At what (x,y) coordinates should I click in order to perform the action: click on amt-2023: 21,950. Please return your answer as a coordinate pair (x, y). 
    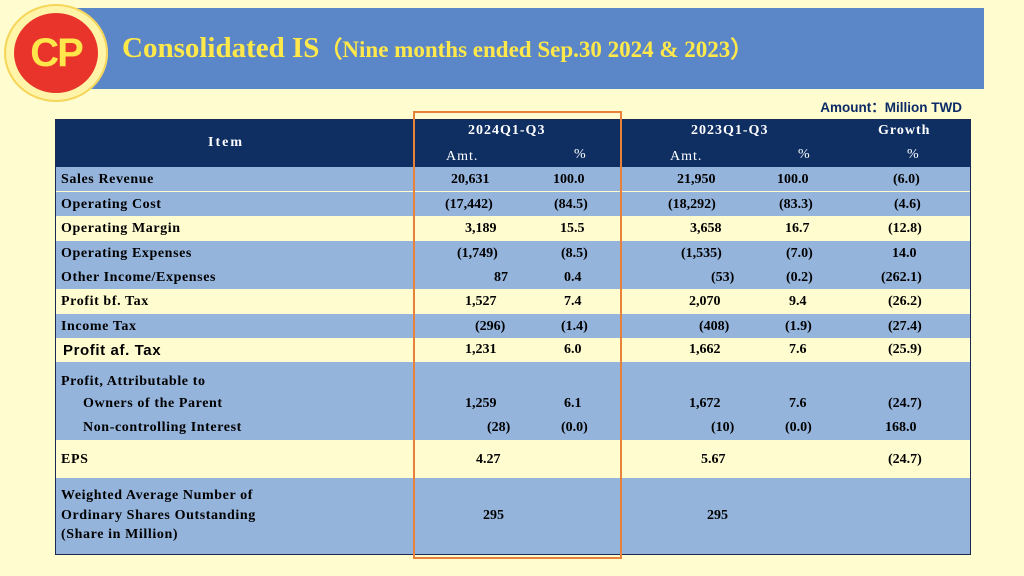
    Looking at the image, I should click on (696, 179).